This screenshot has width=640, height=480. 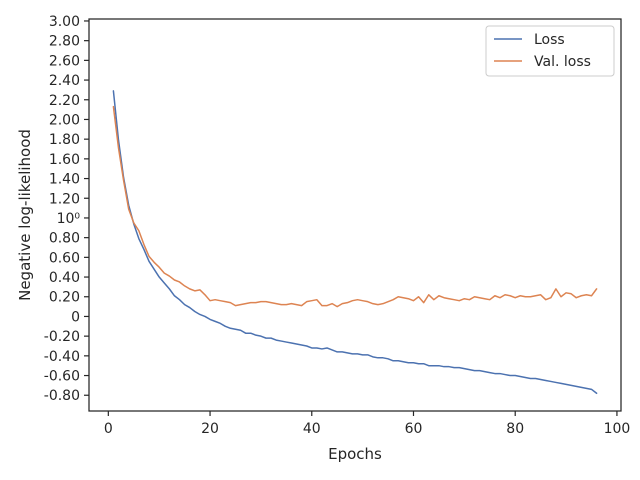 What do you see at coordinates (108, 429) in the screenshot?
I see `x-tick-label: 0` at bounding box center [108, 429].